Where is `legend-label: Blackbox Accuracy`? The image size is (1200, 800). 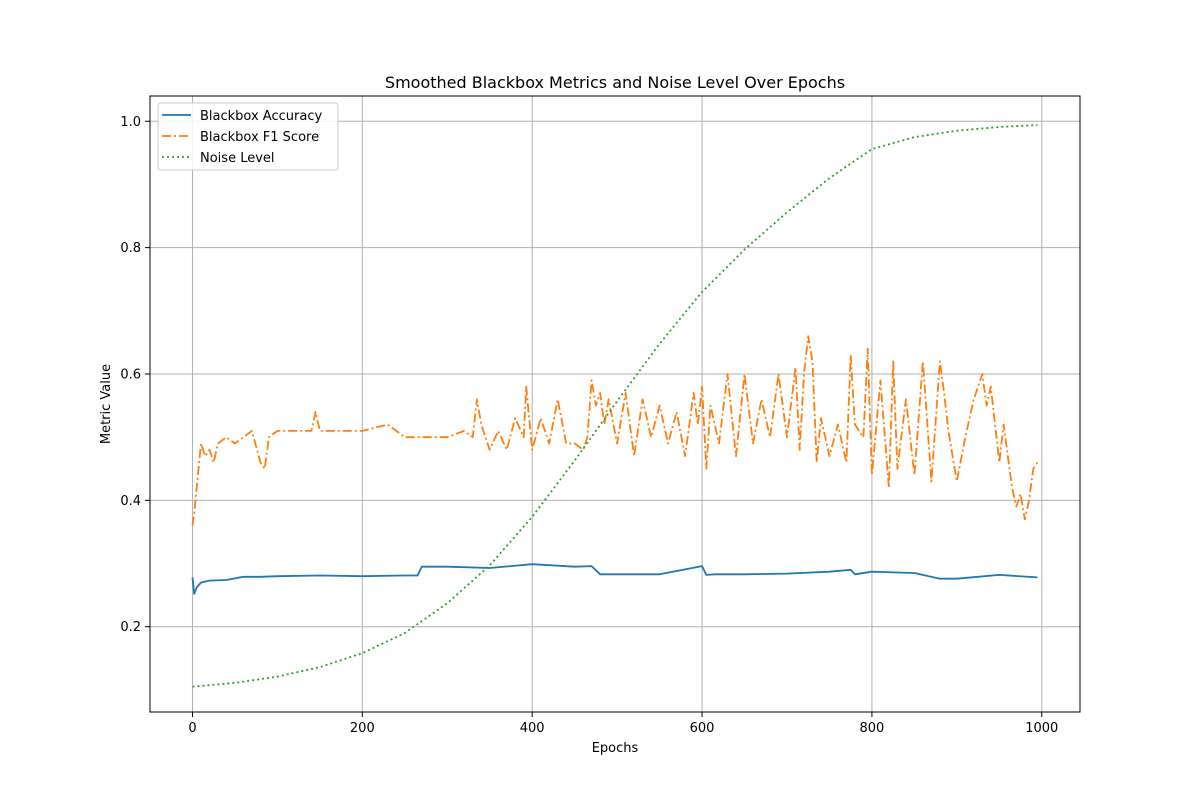 legend-label: Blackbox Accuracy is located at coordinates (261, 116).